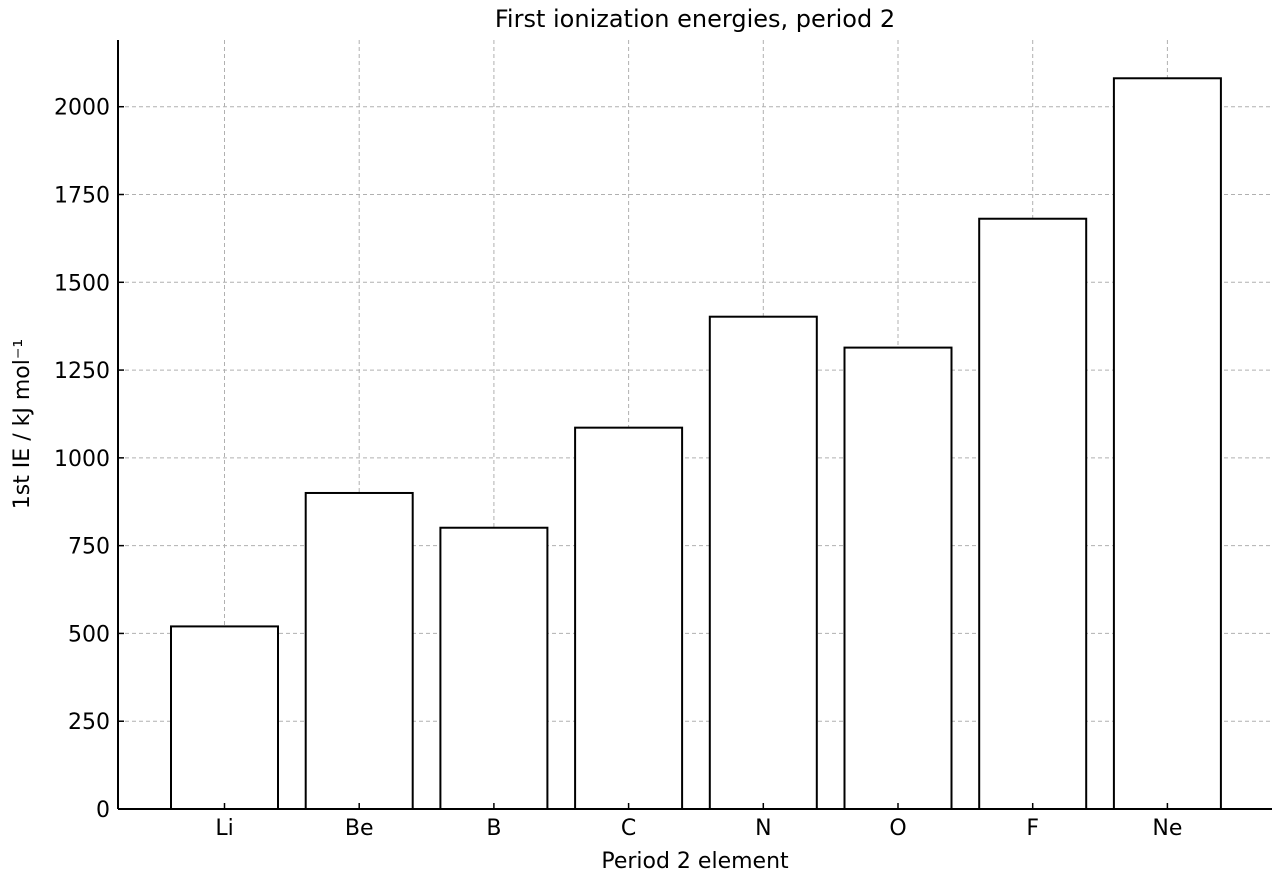  I want to click on y-tick-label: 750, so click(89, 547).